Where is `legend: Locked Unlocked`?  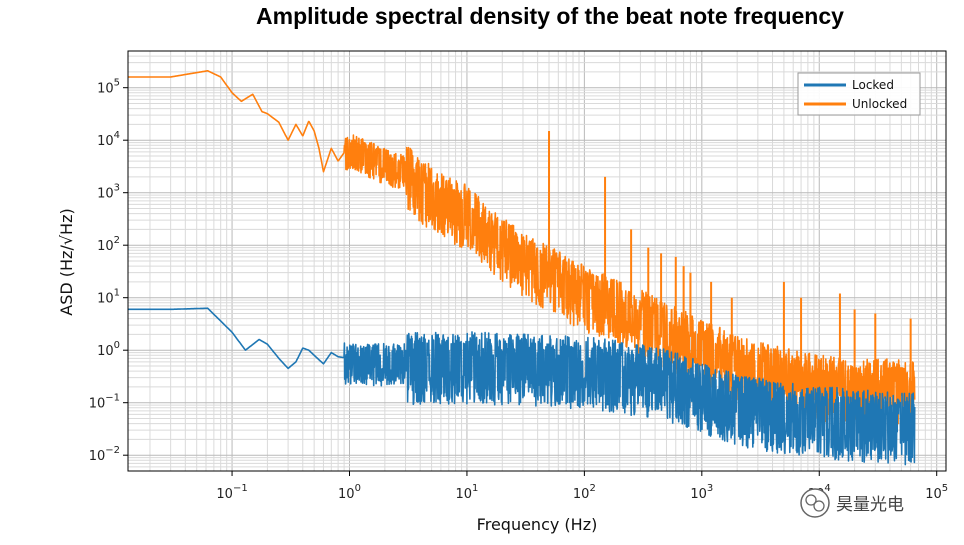
legend: Locked Unlocked is located at coordinates (859, 94).